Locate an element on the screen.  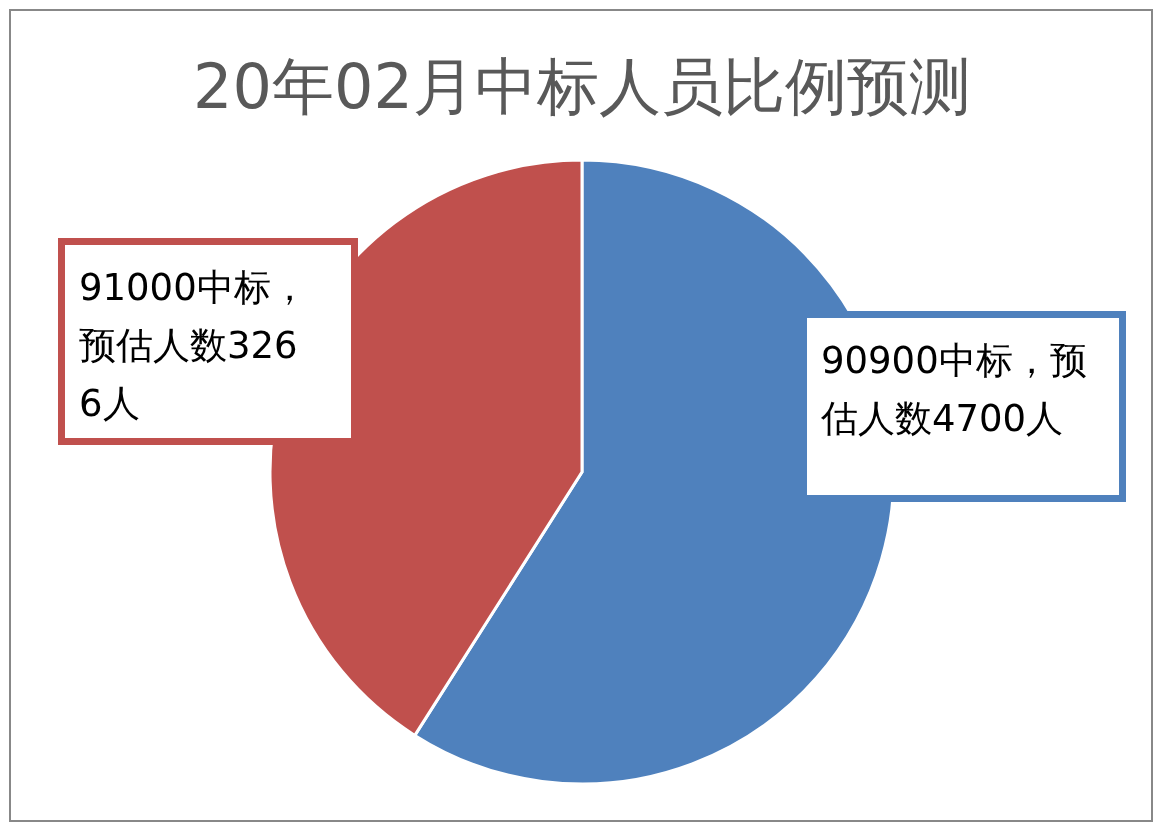
slice-label: 90900中标，预估人数4700人 is located at coordinates (954, 390).